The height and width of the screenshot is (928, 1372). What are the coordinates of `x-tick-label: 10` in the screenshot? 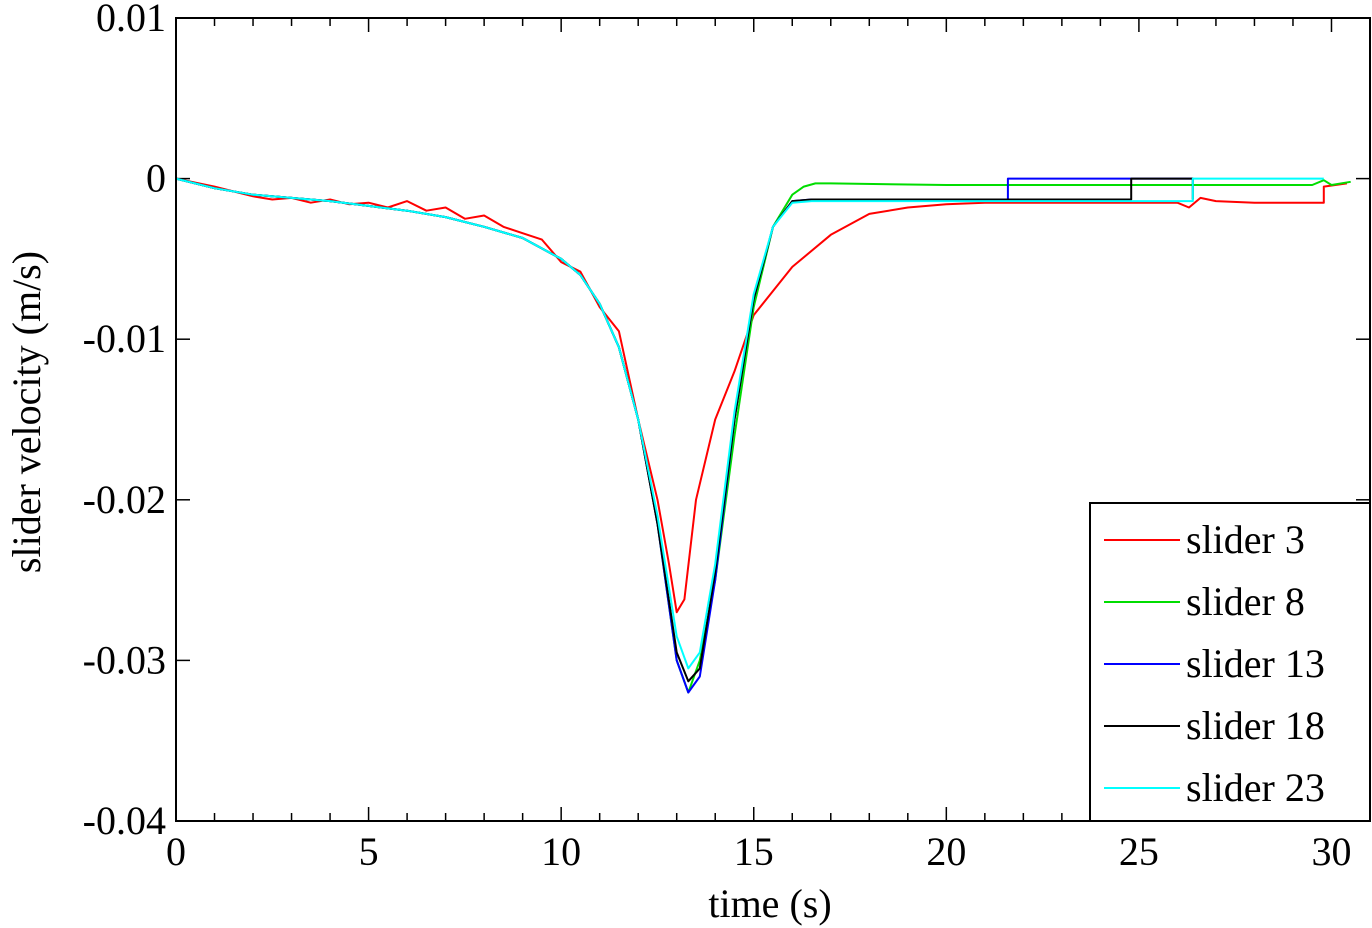 It's located at (561, 851).